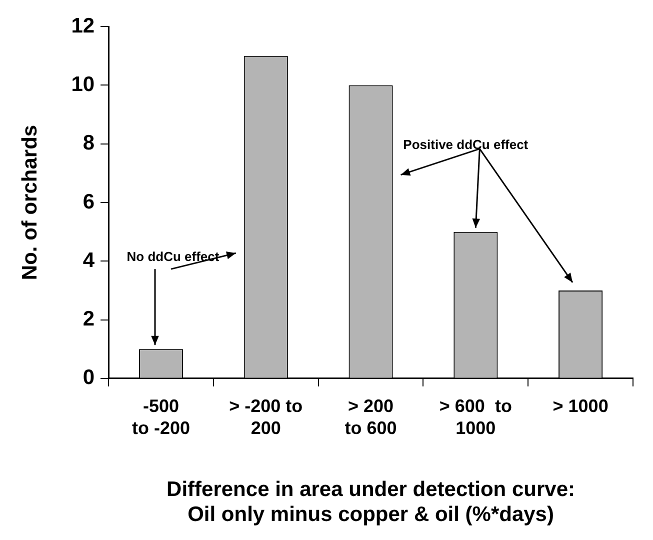 The image size is (653, 540). Describe the element at coordinates (266, 417) in the screenshot. I see `x-tick-label: > -200 to 200` at that location.